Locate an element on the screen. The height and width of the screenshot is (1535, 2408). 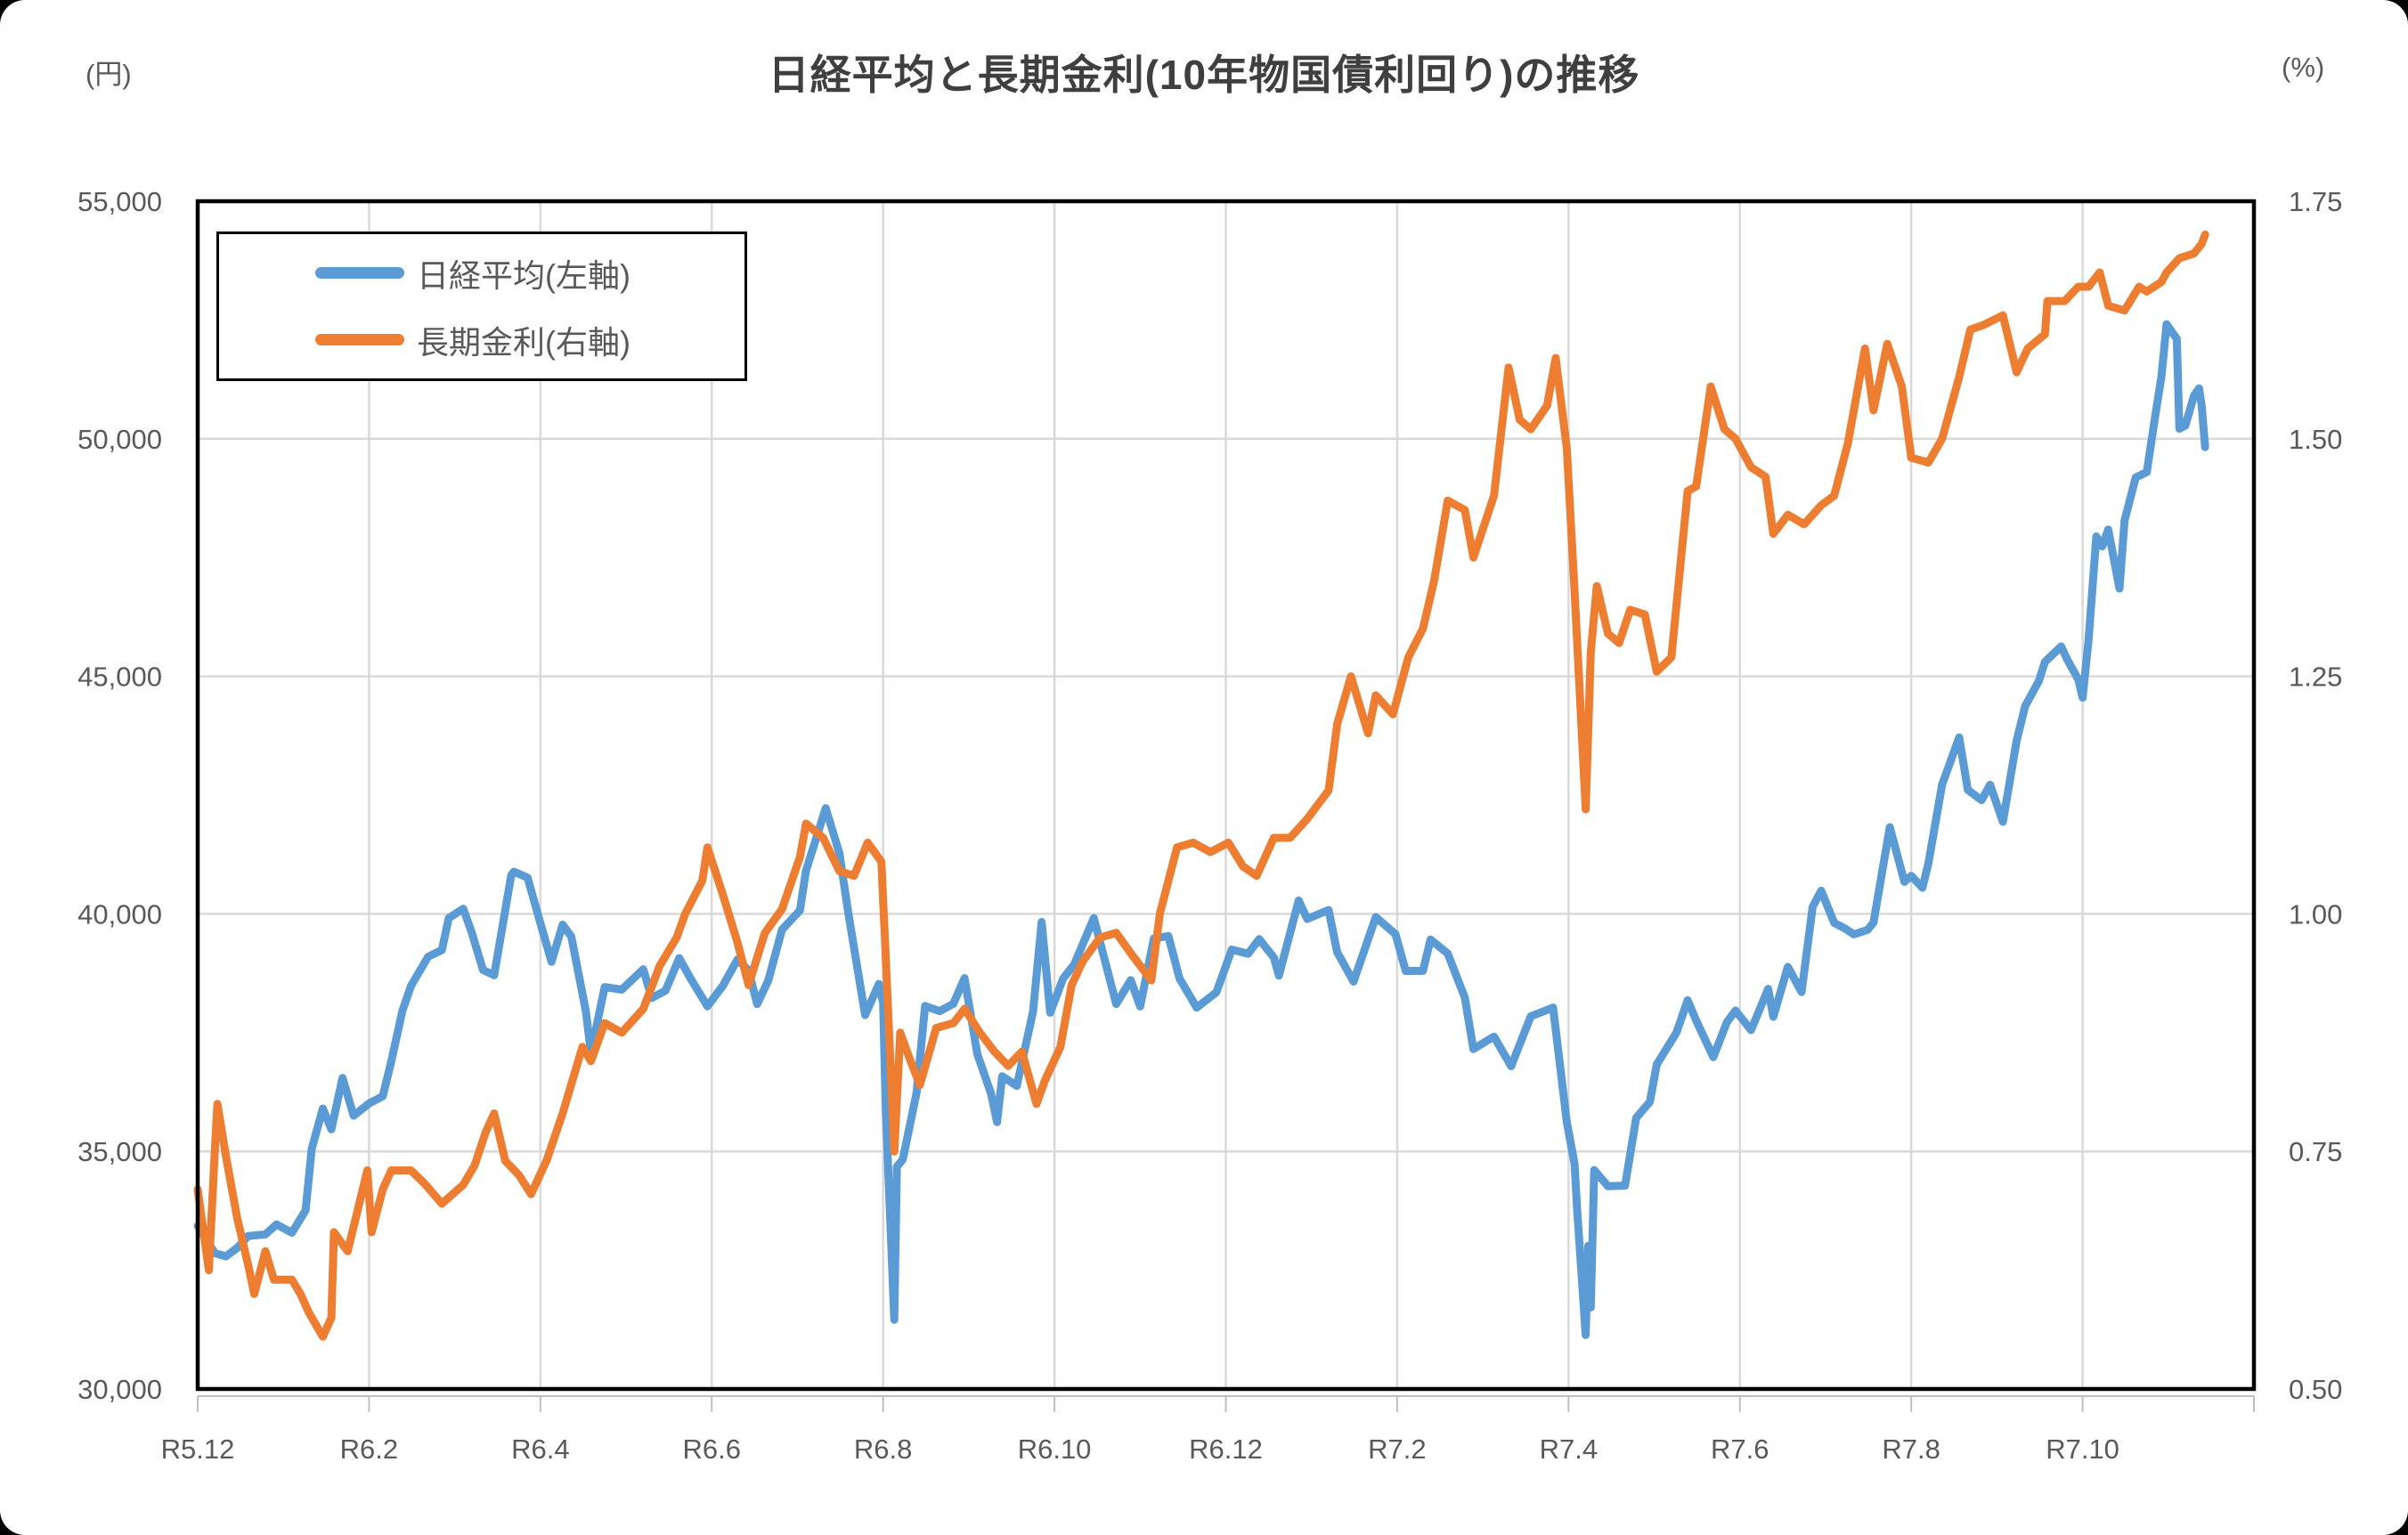
legend-item-nikkei: 日経平均(左軸) is located at coordinates (481, 273).